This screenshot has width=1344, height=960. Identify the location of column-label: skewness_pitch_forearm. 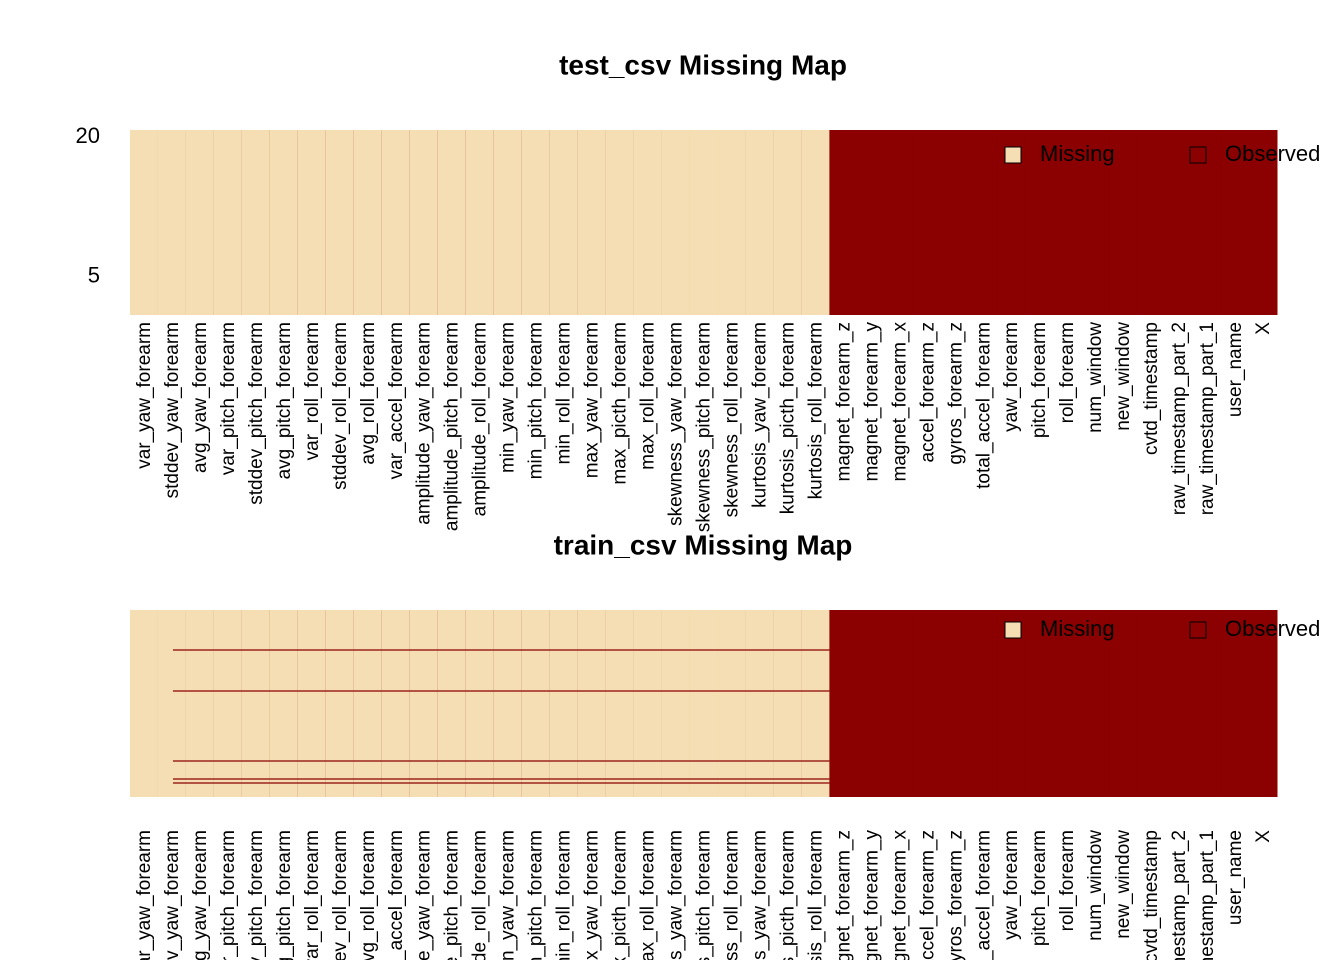
(704, 895).